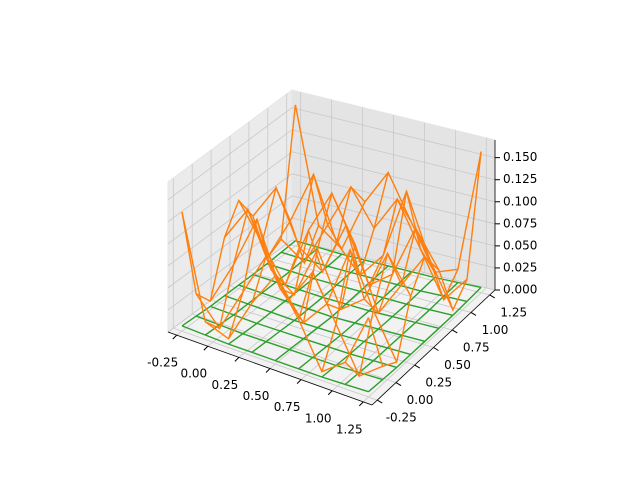 The width and height of the screenshot is (640, 480). I want to click on z-tick-label: 0.075, so click(520, 223).